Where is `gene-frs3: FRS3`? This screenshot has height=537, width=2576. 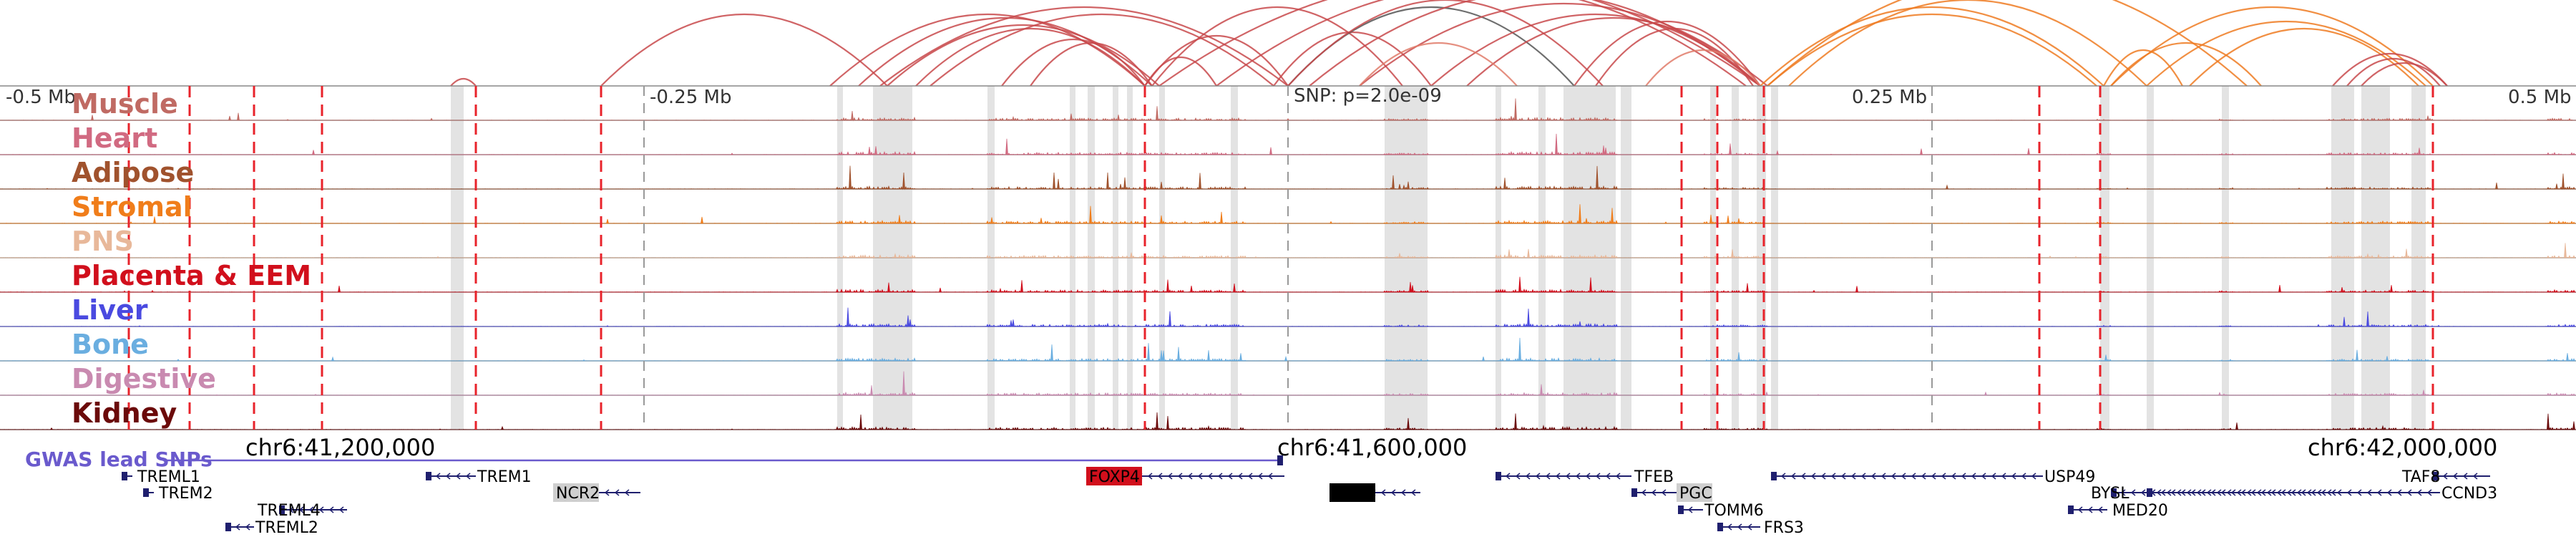 gene-frs3: FRS3 is located at coordinates (1760, 528).